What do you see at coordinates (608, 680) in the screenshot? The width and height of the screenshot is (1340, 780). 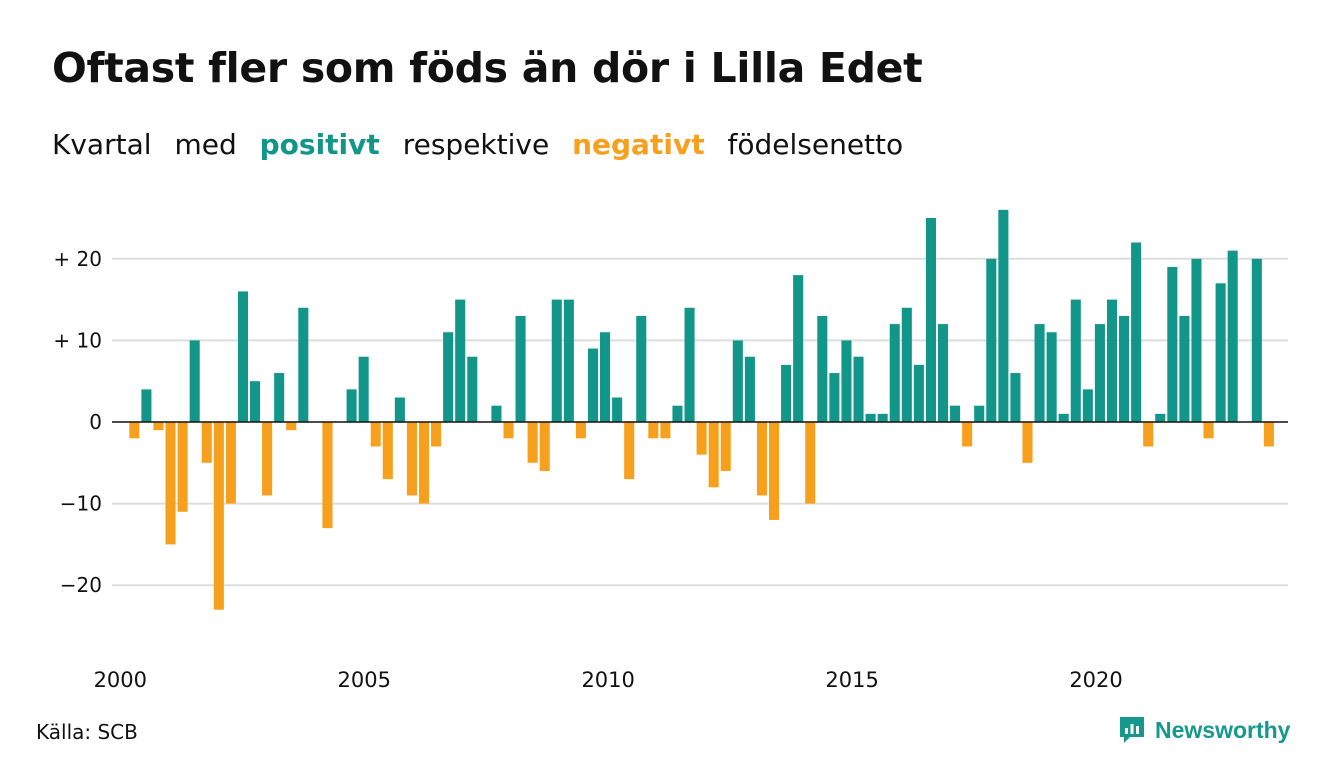 I see `x-axis-ticks: 2000 2005 2010 2015 2020` at bounding box center [608, 680].